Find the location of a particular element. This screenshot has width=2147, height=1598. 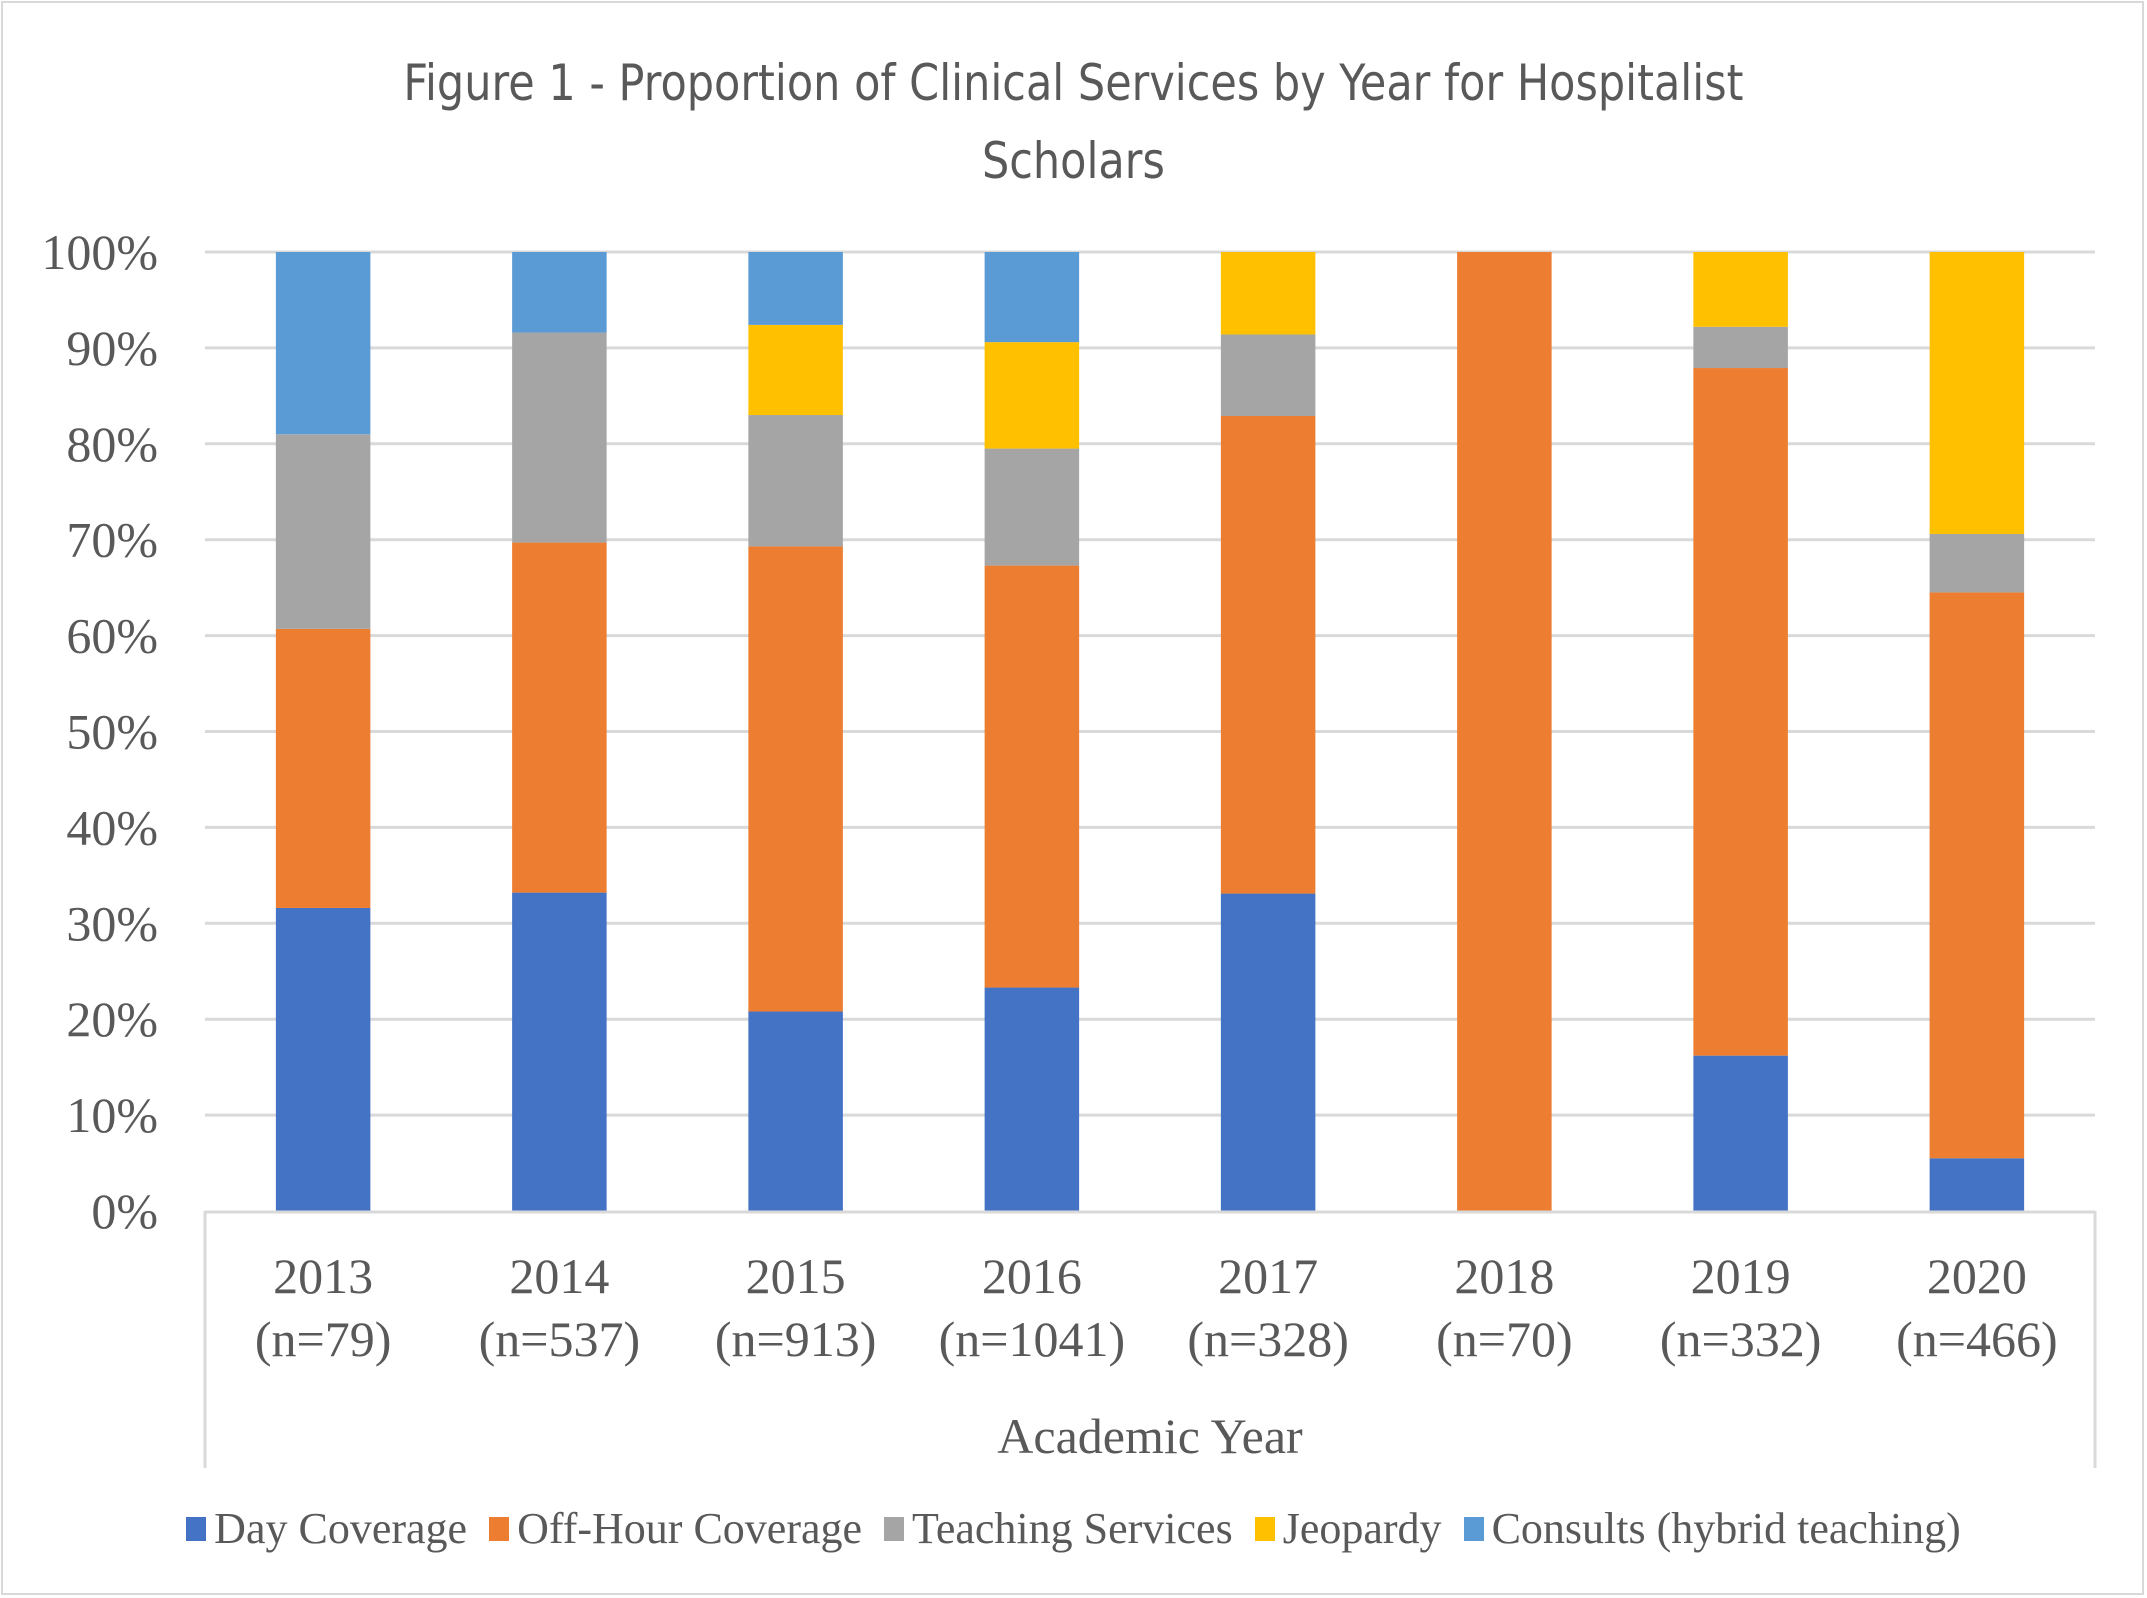

y-tick-label: 100% is located at coordinates (99, 252).